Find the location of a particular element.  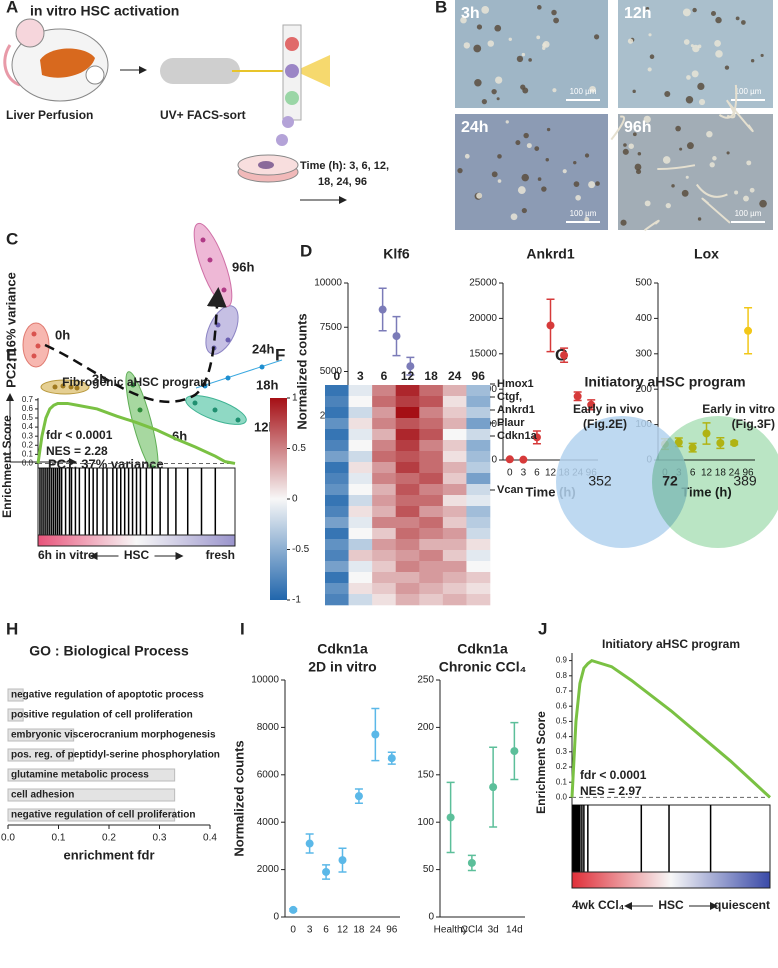

x-tick-label: 24 is located at coordinates (376, 930).